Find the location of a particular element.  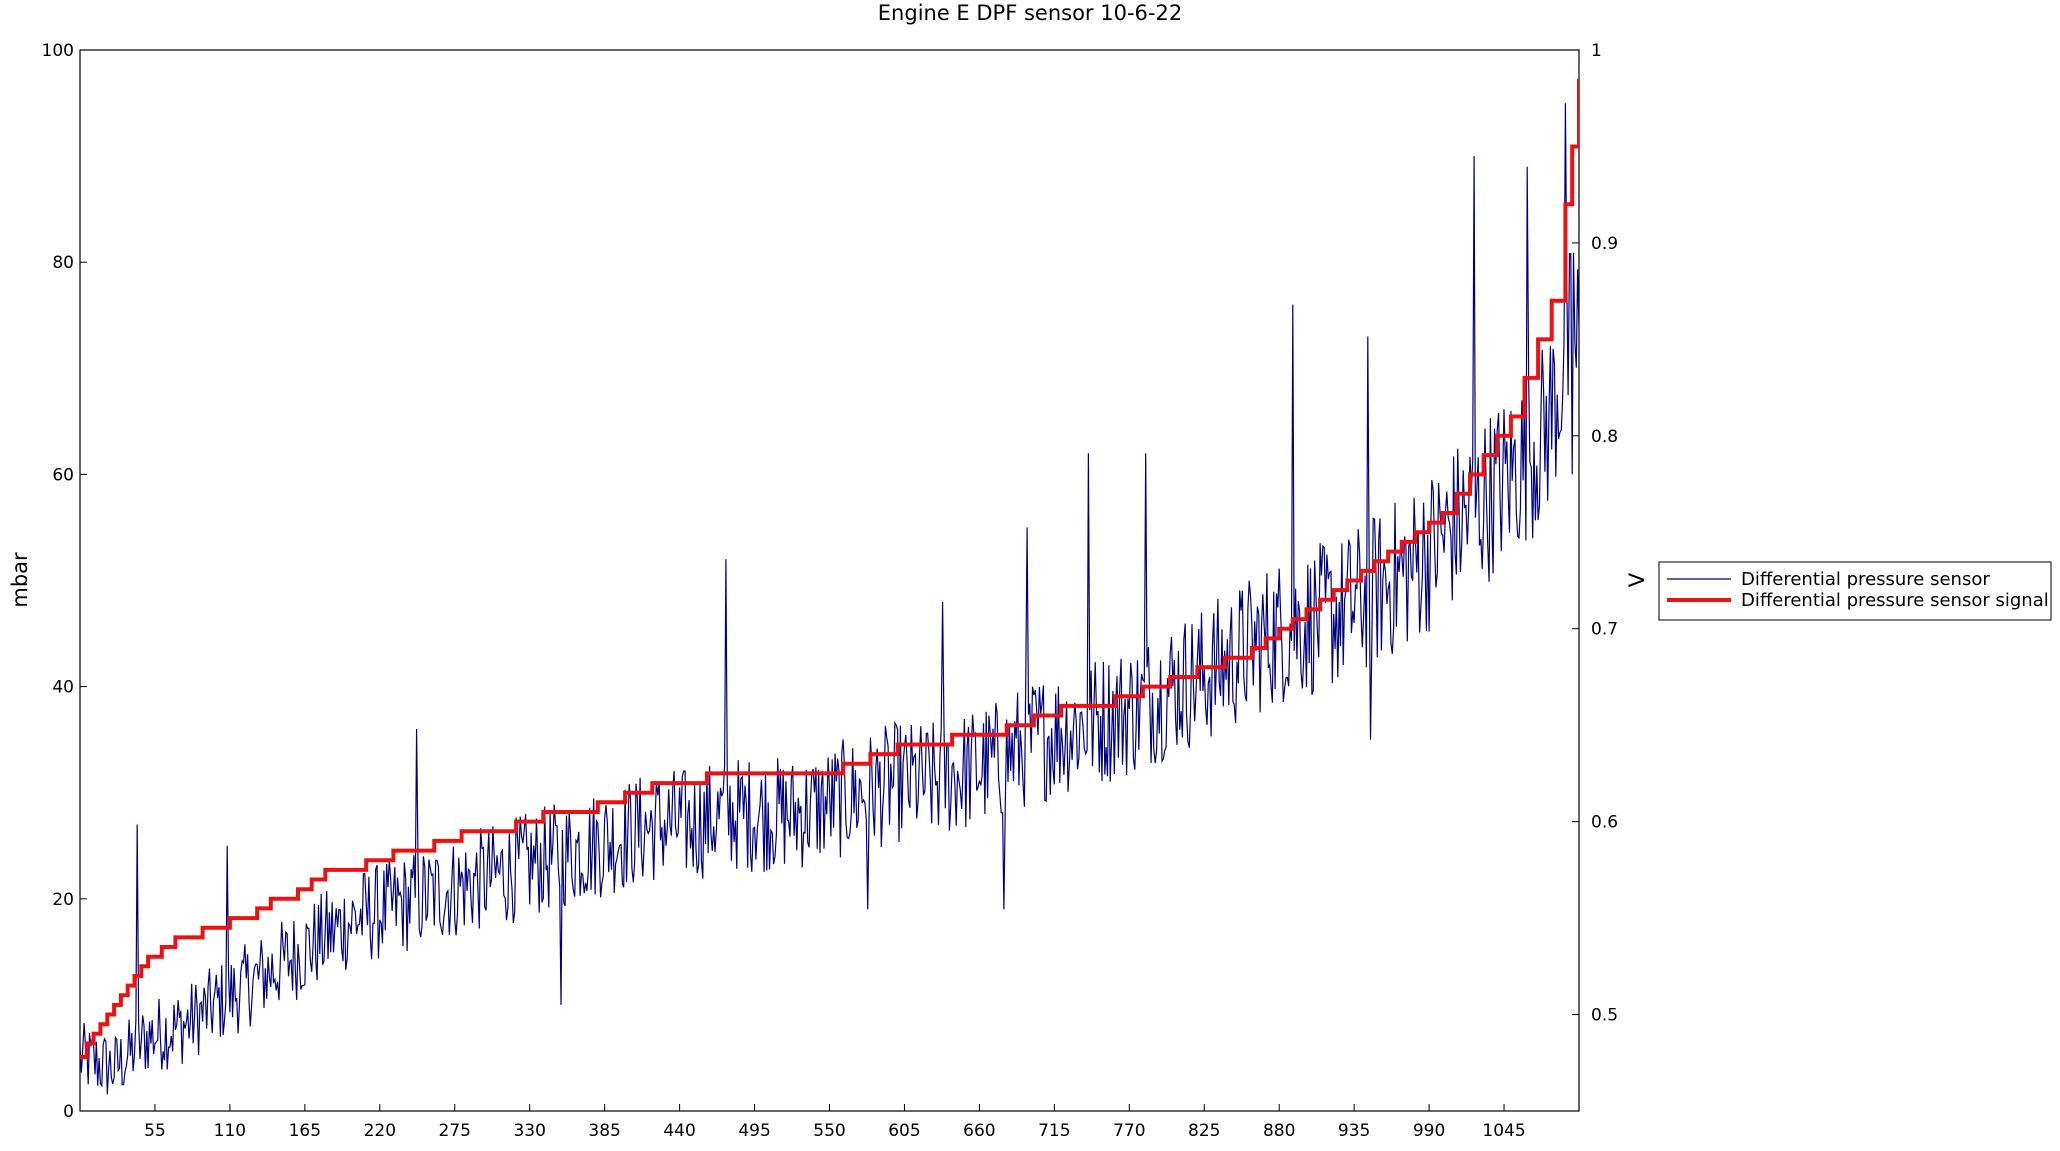

x-tick-label: 660 is located at coordinates (979, 1131).